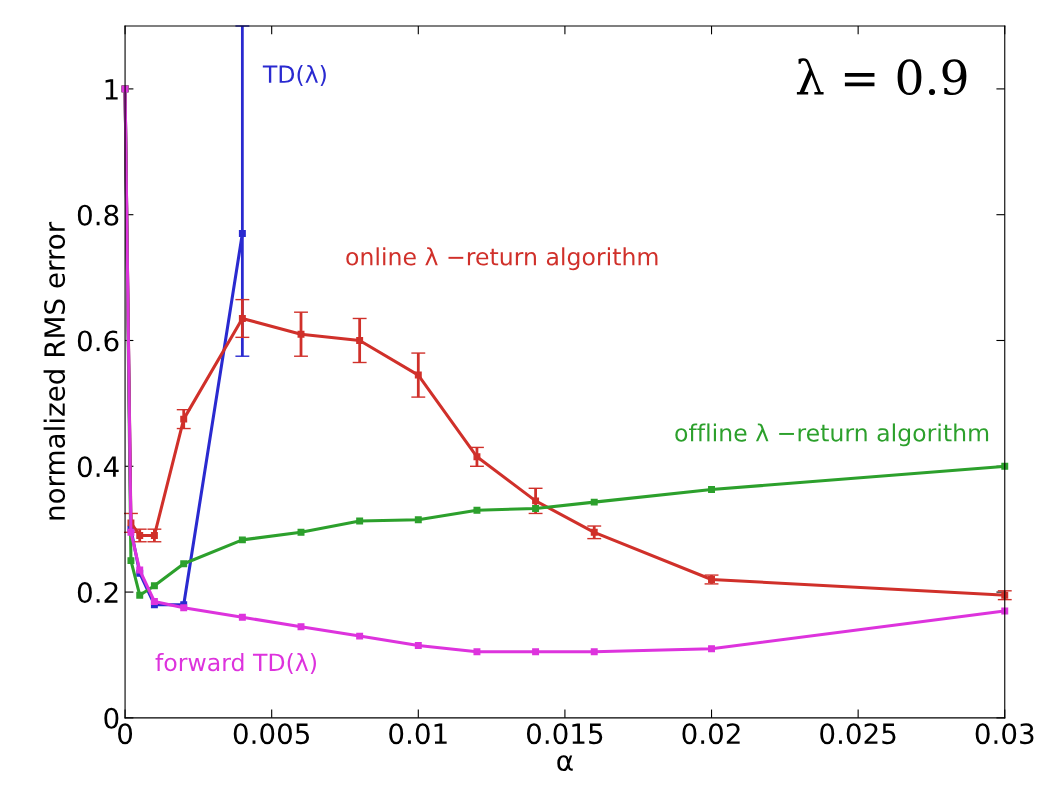 This screenshot has height=788, width=1051. What do you see at coordinates (832, 435) in the screenshot?
I see `series-label: offline λ −return algorithm` at bounding box center [832, 435].